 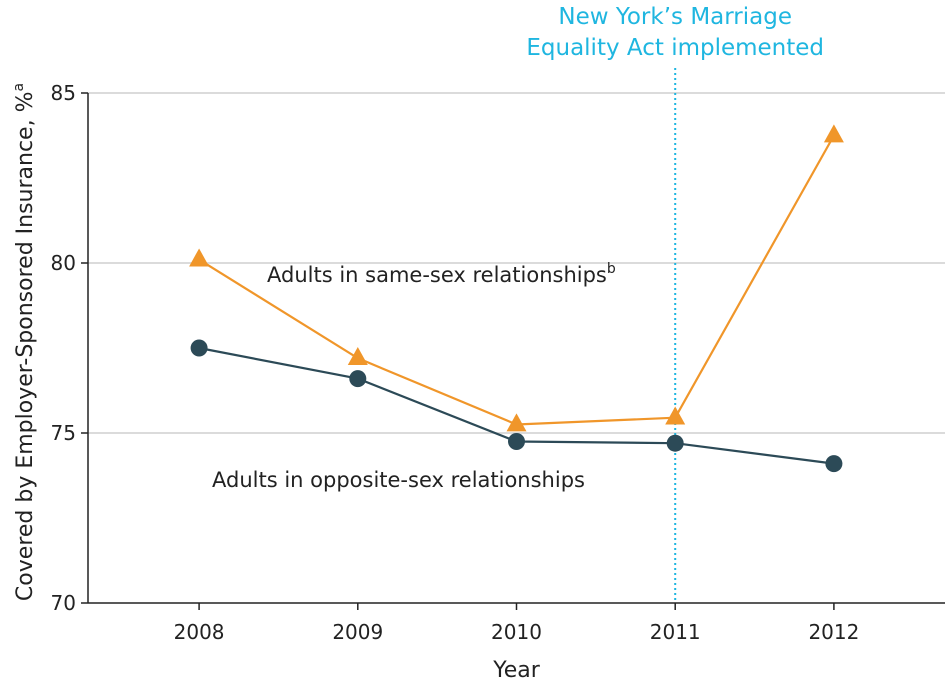 What do you see at coordinates (199, 632) in the screenshot?
I see `x-tick-label-2008: 2008` at bounding box center [199, 632].